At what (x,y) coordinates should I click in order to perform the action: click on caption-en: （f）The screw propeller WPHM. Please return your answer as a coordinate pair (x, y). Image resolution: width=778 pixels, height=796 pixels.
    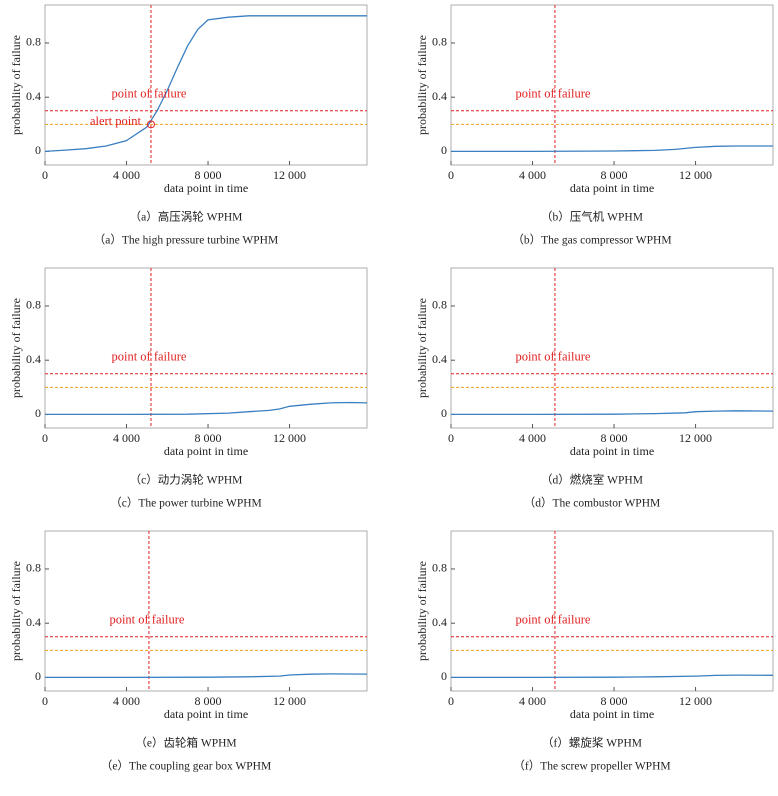
    Looking at the image, I should click on (591, 766).